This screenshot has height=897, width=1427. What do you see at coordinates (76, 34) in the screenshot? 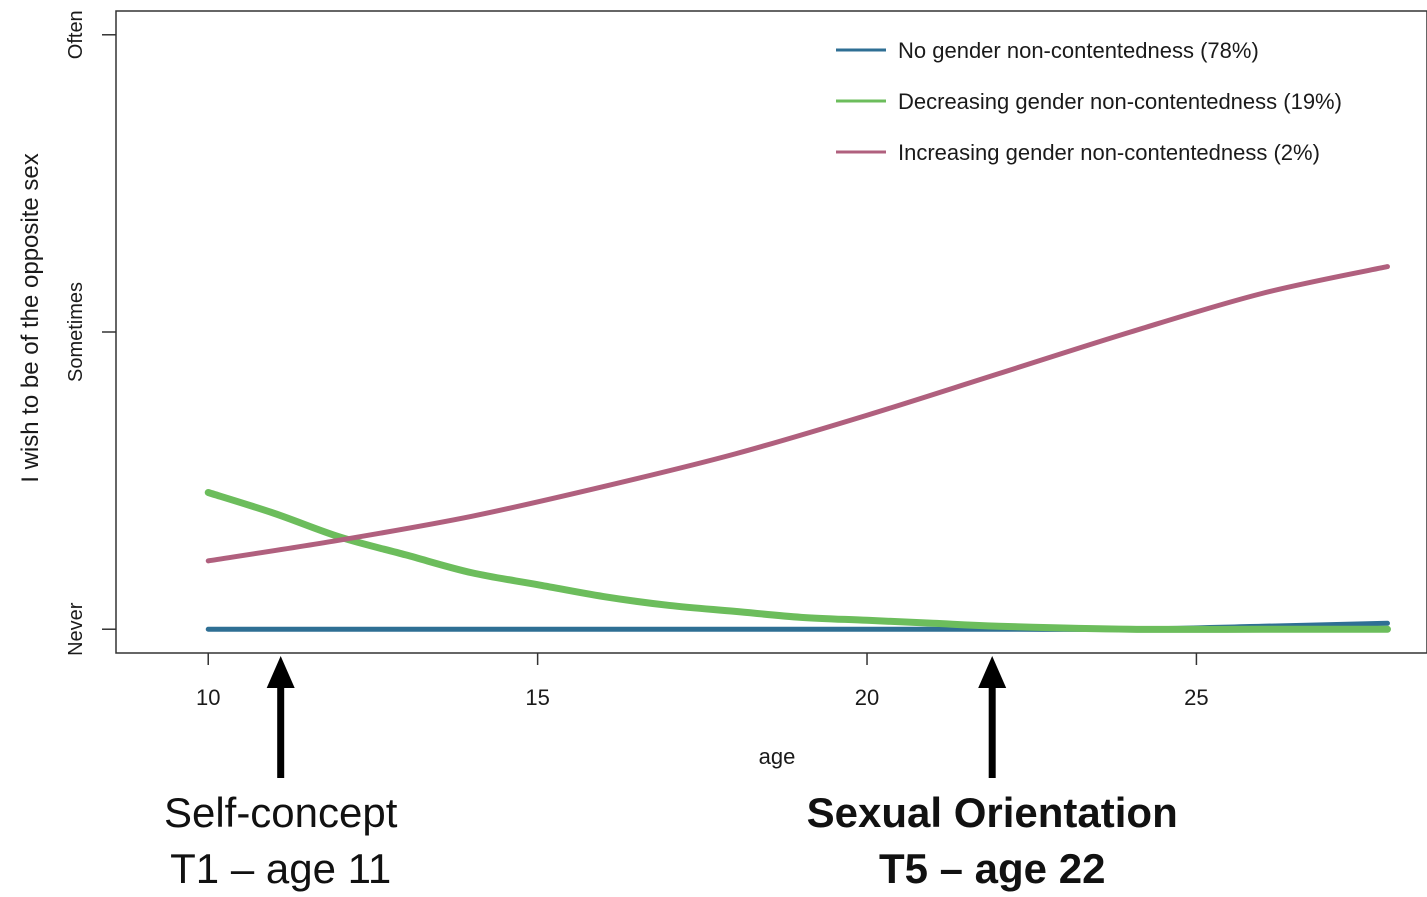
I see `y-tick-label: Often` at bounding box center [76, 34].